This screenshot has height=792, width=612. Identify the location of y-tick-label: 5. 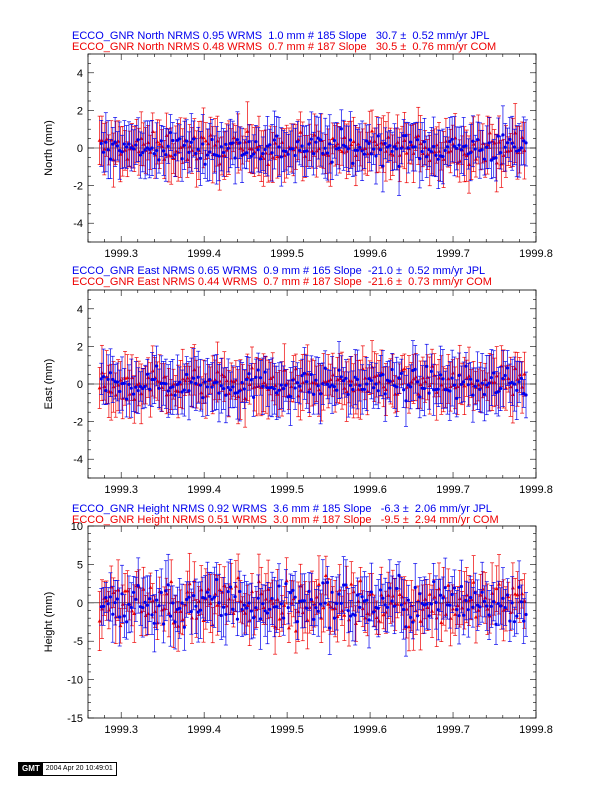
(80, 565).